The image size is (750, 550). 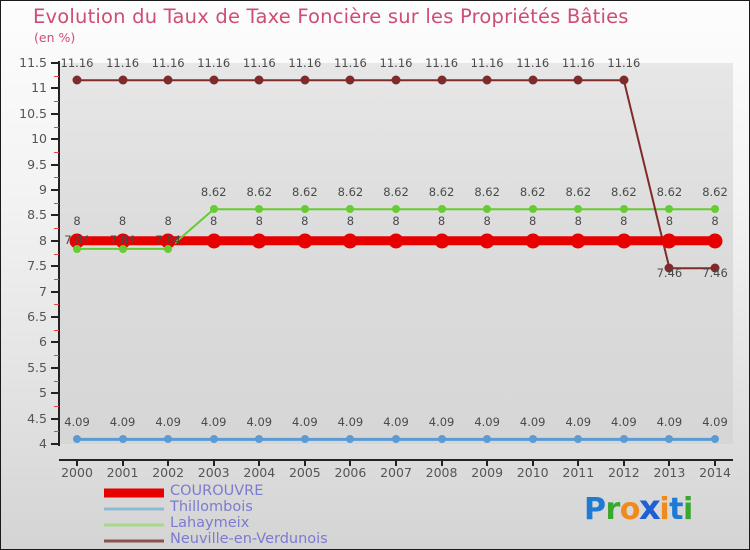 What do you see at coordinates (217, 491) in the screenshot?
I see `legend-label: COUROUVRE` at bounding box center [217, 491].